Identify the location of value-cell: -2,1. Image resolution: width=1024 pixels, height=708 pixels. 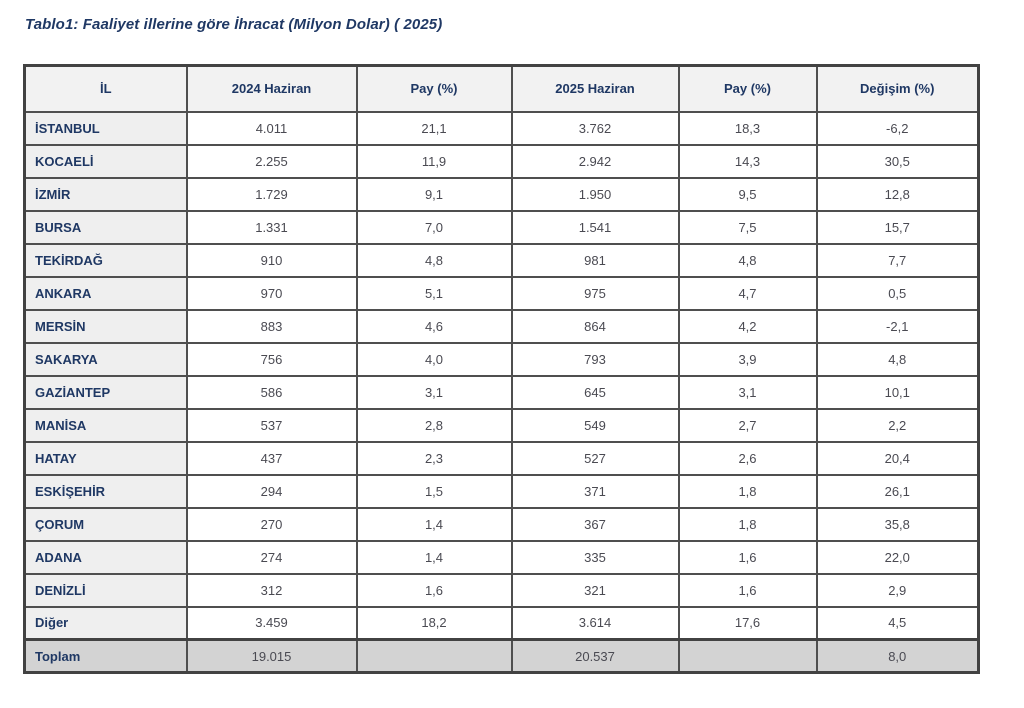
(897, 326).